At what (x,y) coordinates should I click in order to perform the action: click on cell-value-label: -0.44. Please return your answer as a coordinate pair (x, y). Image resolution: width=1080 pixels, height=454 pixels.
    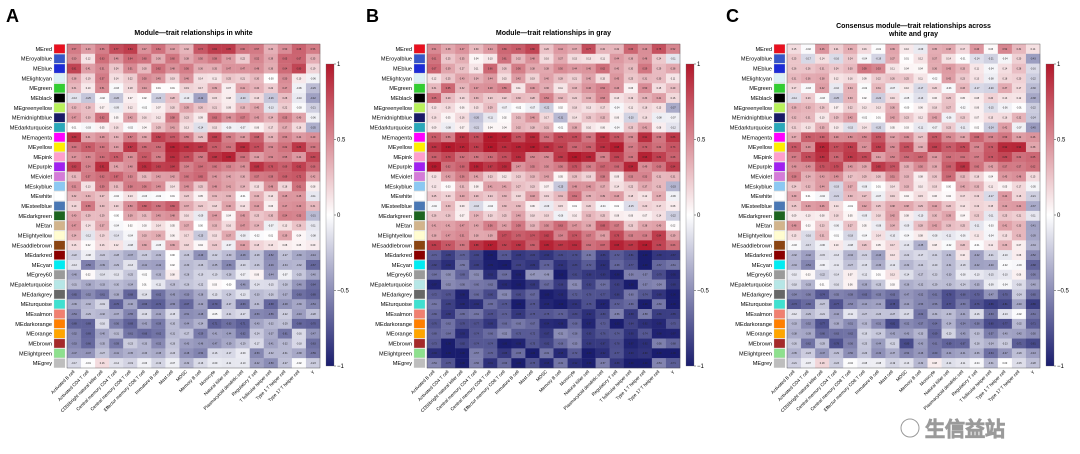
    Looking at the image, I should click on (229, 334).